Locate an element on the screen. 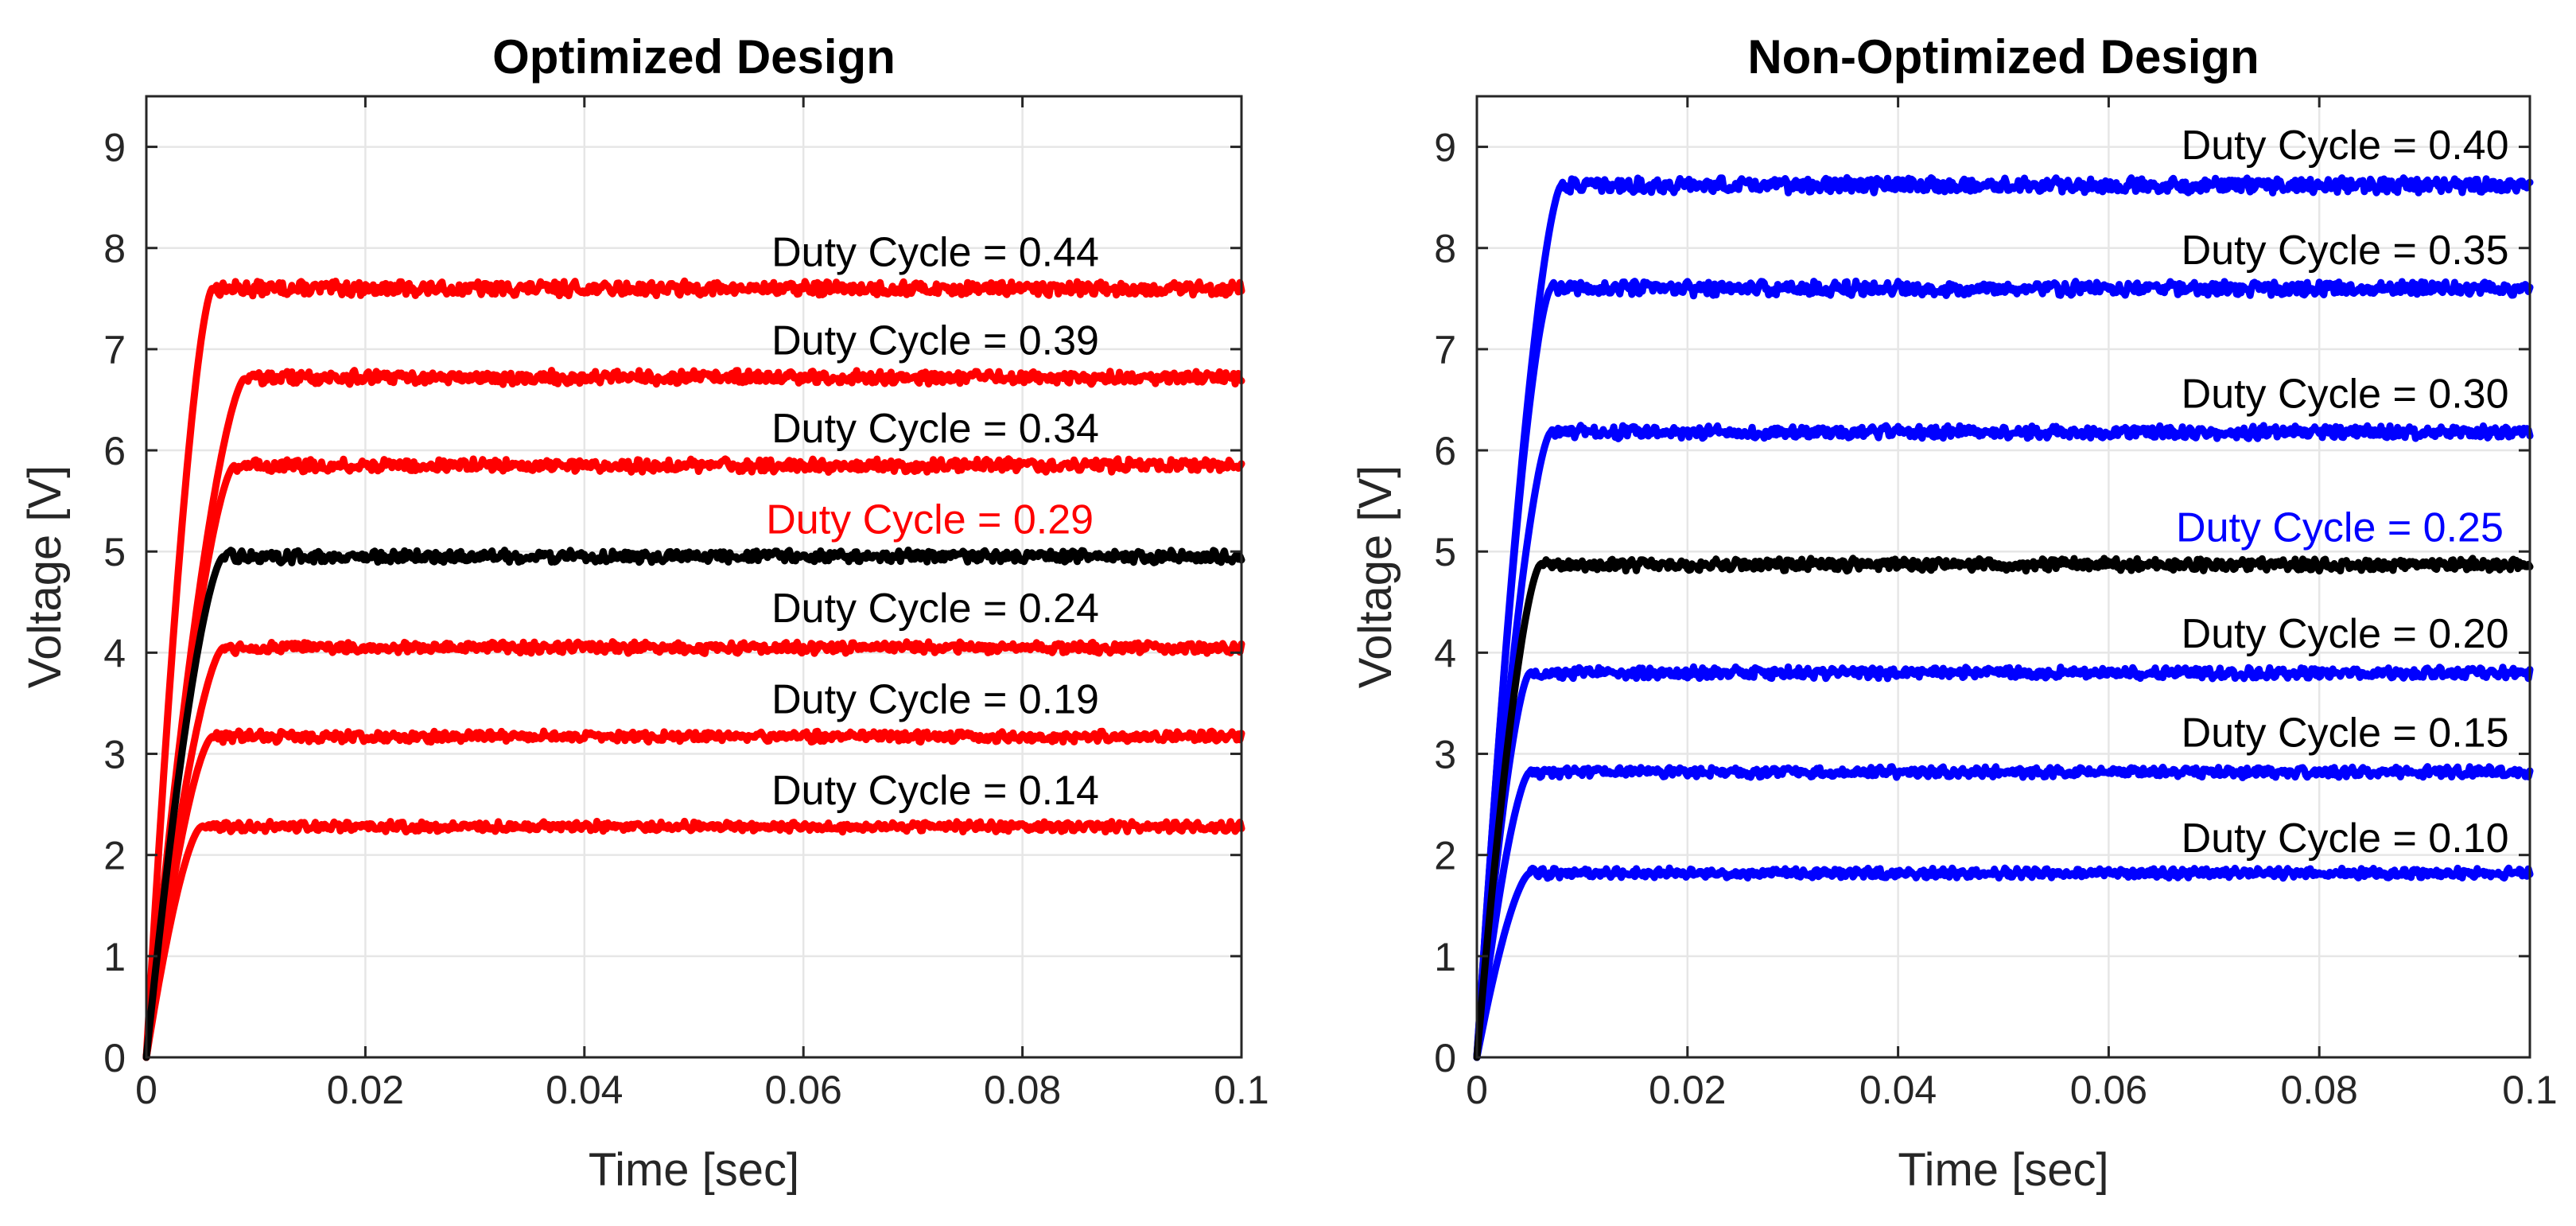  curve-label: Duty Cycle = 0.39 is located at coordinates (935, 340).